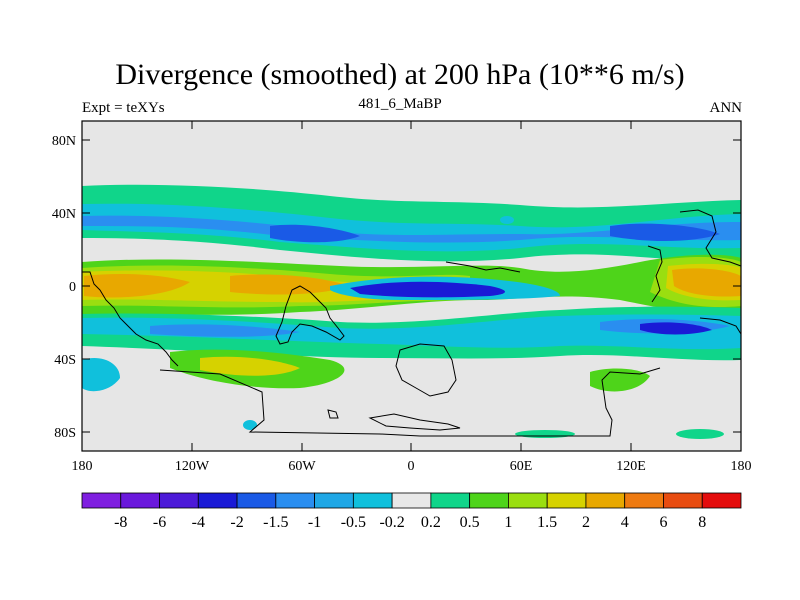  I want to click on x-tick-120w: 120W, so click(192, 466).